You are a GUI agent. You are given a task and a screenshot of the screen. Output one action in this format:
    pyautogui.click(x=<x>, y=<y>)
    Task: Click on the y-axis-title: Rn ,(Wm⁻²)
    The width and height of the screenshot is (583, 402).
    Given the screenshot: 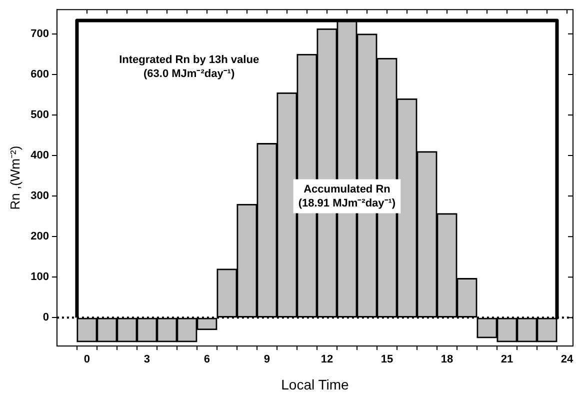 What is the action you would take?
    pyautogui.click(x=14, y=178)
    